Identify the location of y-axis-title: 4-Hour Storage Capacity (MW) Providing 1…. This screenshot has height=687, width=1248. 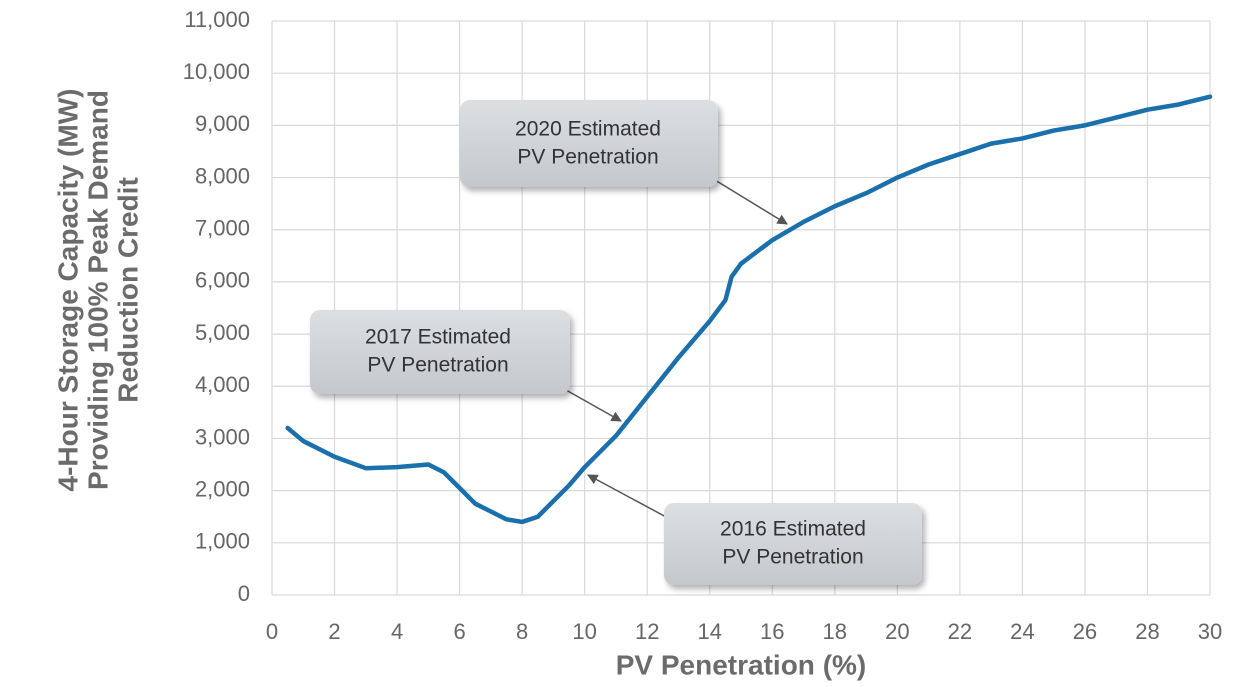
(97, 290).